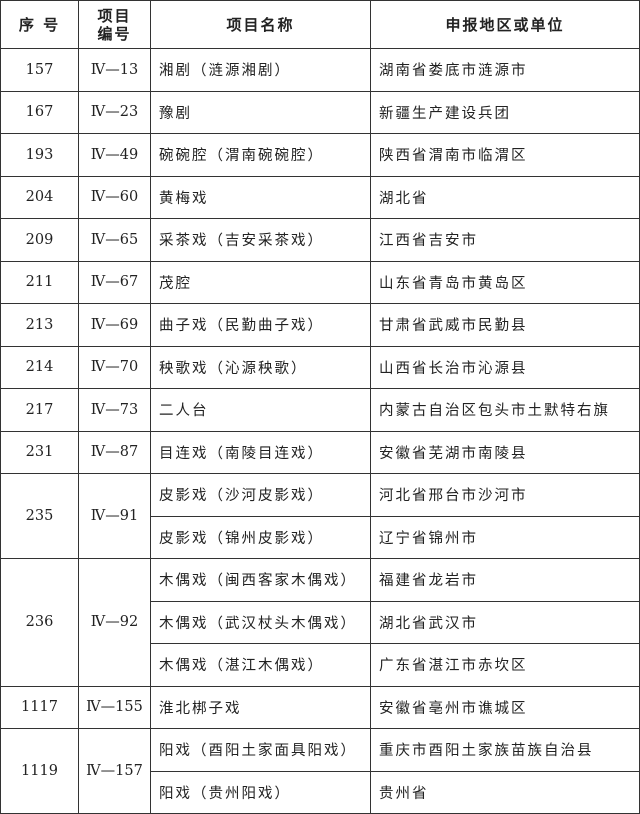 The width and height of the screenshot is (640, 814). What do you see at coordinates (260, 495) in the screenshot?
I see `name-cell: 皮影戏（沙河皮影戏）` at bounding box center [260, 495].